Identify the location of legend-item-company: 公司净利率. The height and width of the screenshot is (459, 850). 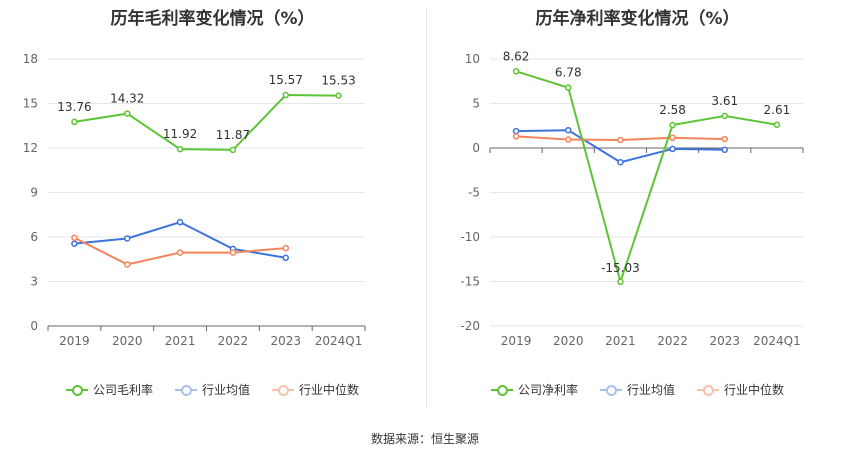
(534, 389).